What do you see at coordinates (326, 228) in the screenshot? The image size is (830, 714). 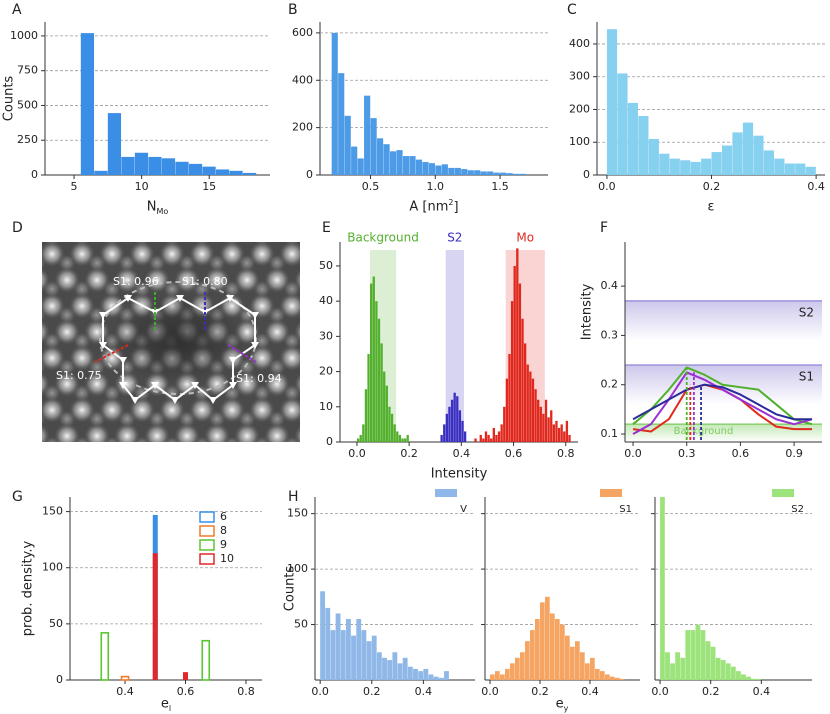 I see `panel-letter: E` at bounding box center [326, 228].